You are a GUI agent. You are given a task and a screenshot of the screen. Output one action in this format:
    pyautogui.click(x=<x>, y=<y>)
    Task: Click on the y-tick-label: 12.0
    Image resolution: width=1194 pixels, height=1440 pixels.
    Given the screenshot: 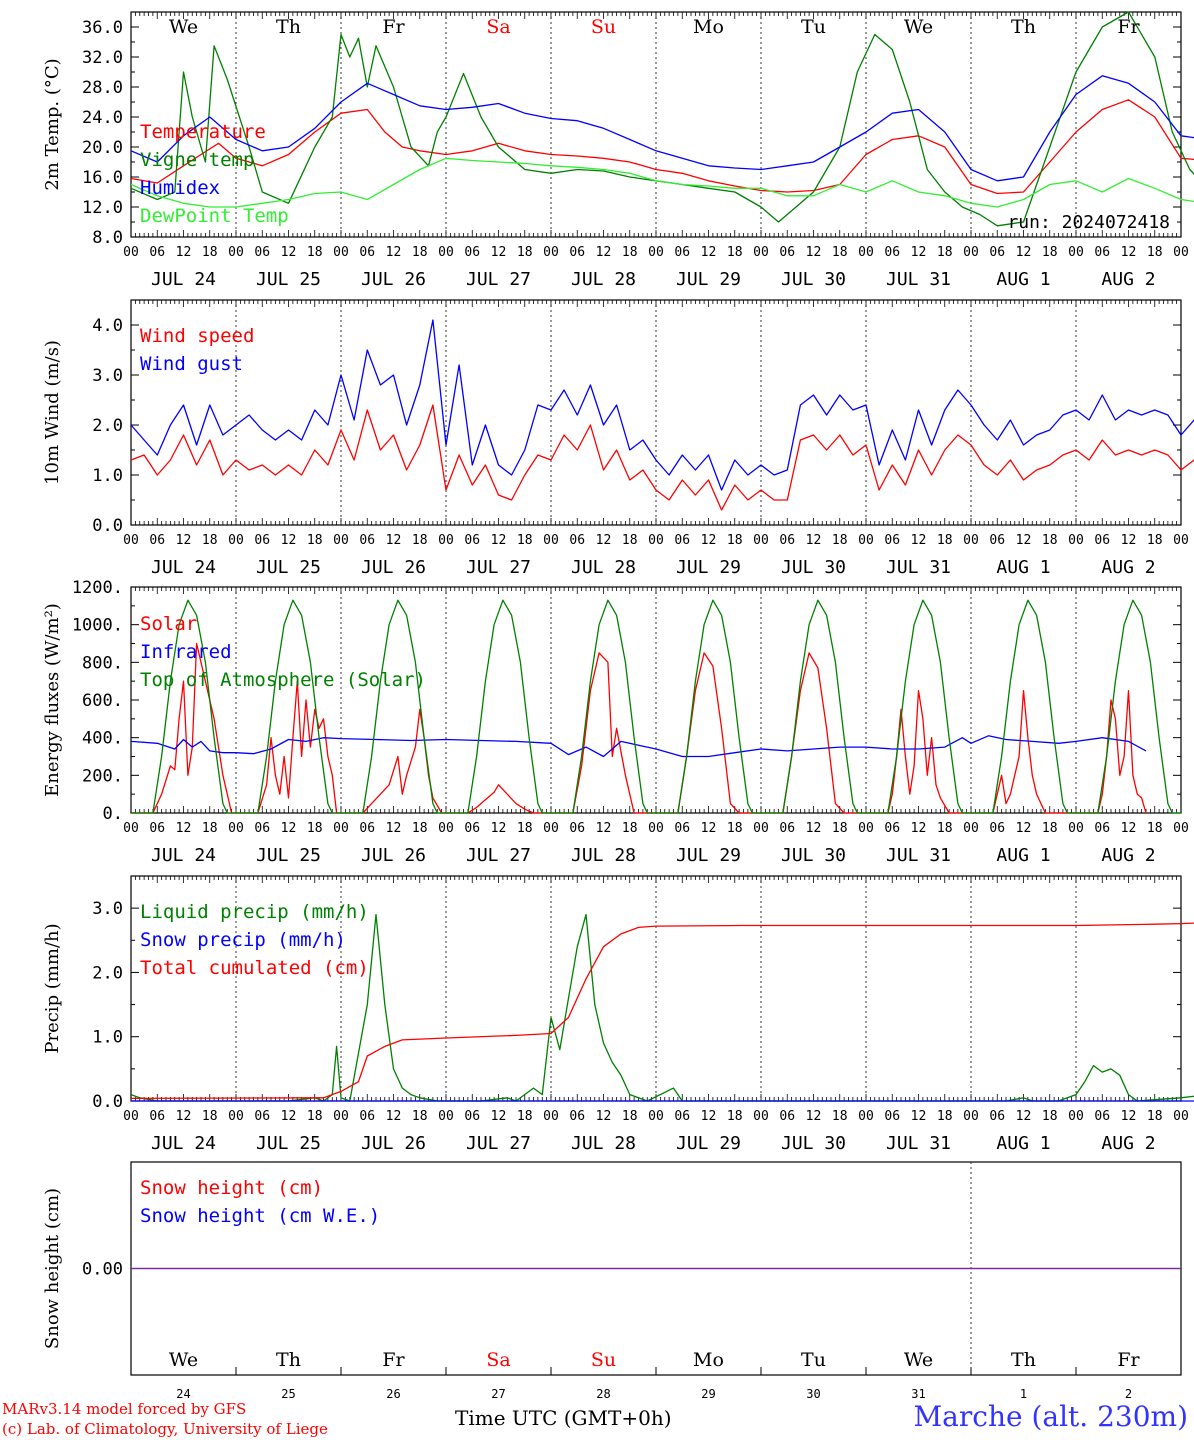 What is the action you would take?
    pyautogui.click(x=102, y=208)
    